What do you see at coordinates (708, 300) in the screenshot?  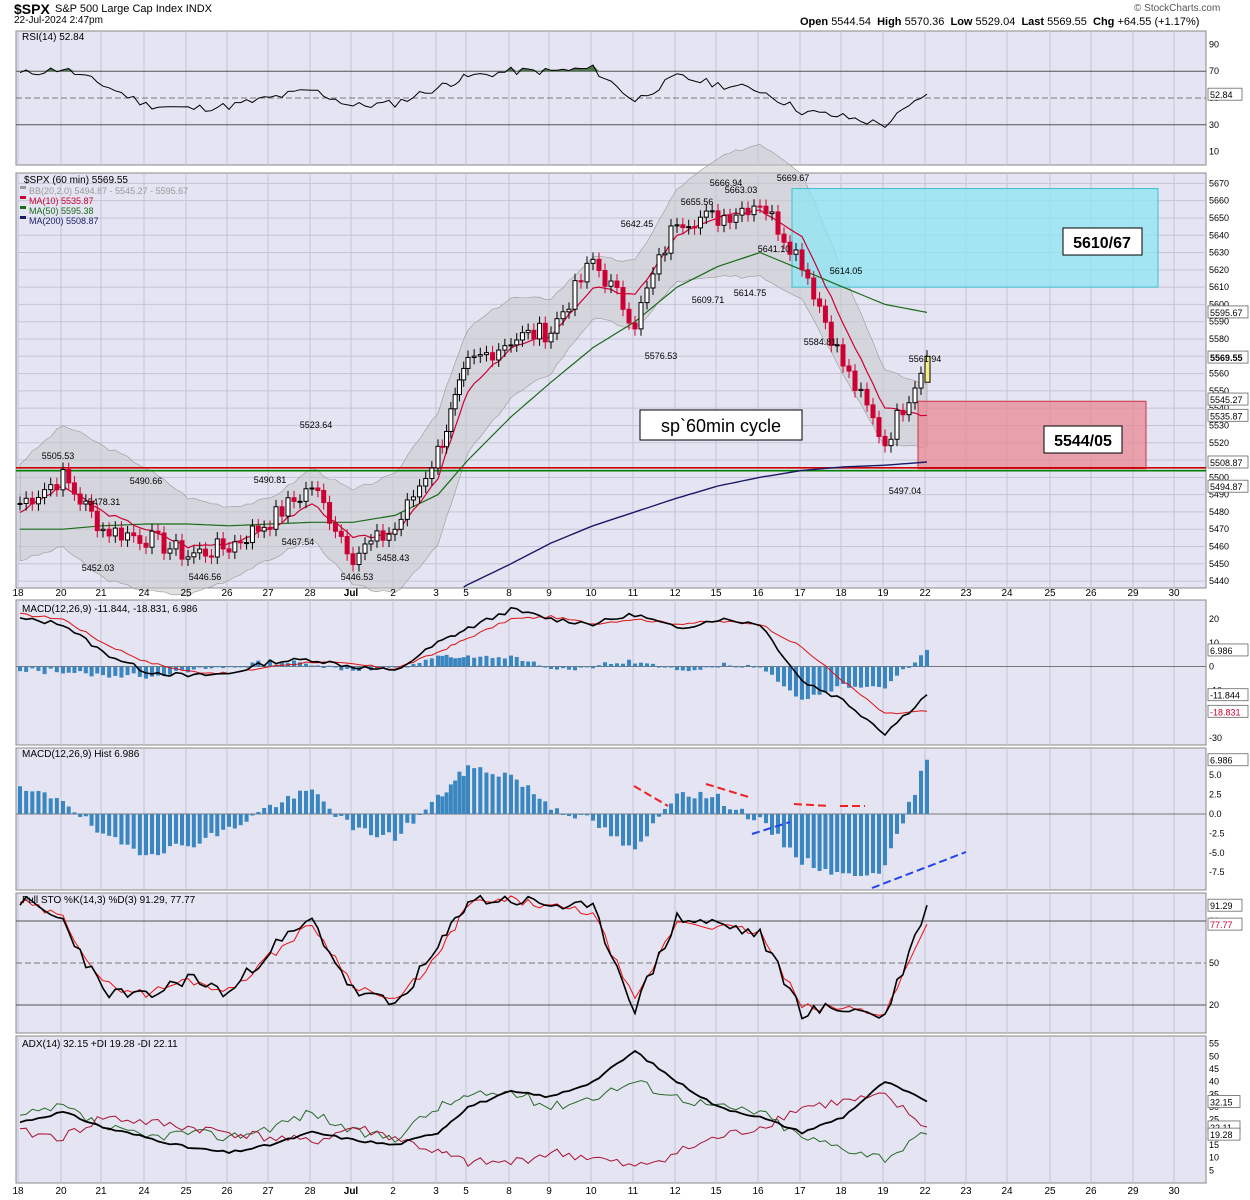 I see `price-annotation: 5609.71` at bounding box center [708, 300].